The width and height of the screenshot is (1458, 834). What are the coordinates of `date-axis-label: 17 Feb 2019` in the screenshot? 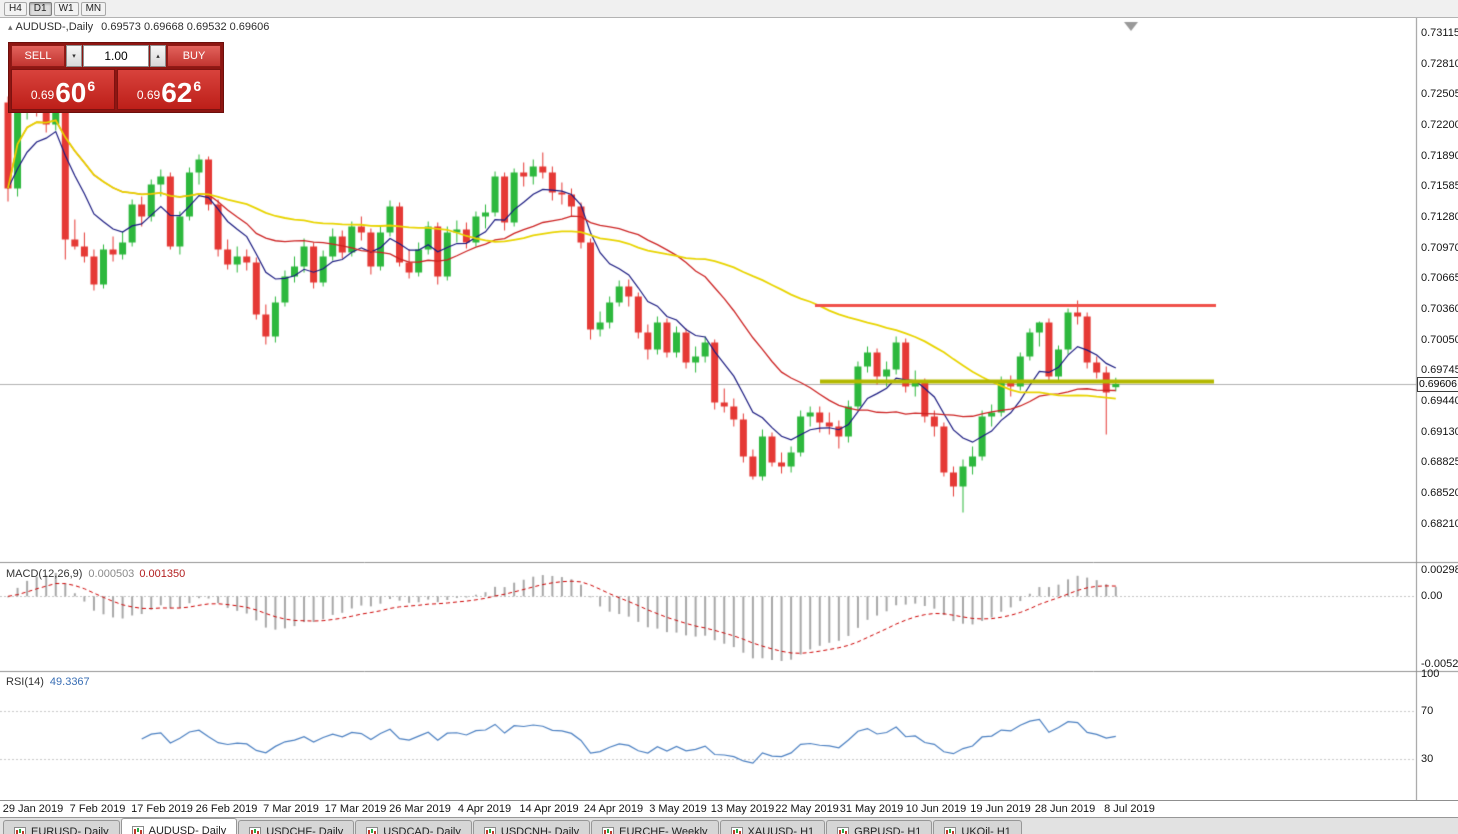 It's located at (162, 809).